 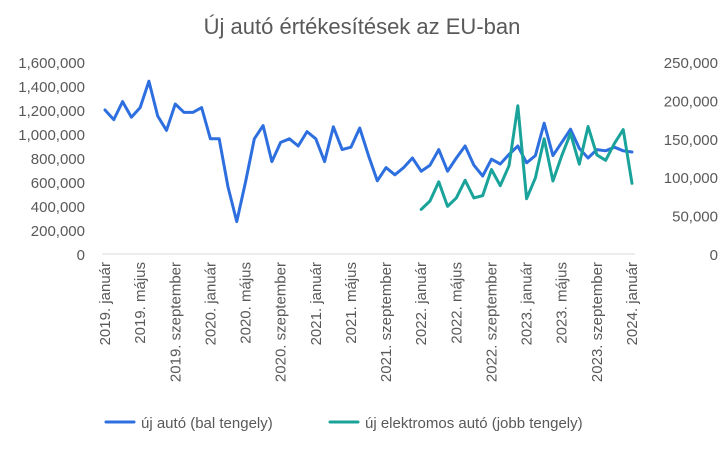 I want to click on x-axis-tick-label: 2020. szeptember, so click(x=281, y=322).